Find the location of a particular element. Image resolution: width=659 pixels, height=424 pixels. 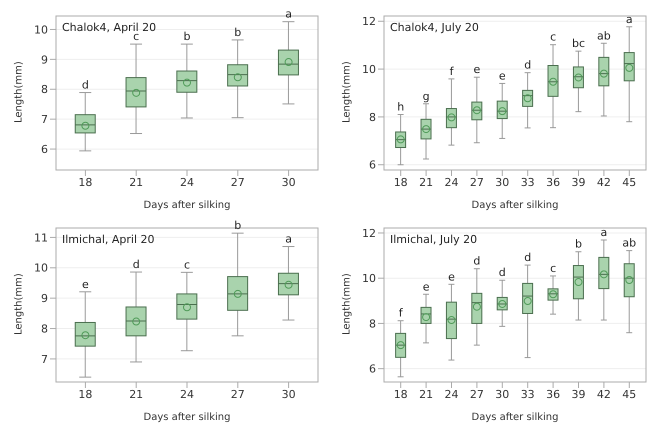

annotation: g is located at coordinates (426, 96).